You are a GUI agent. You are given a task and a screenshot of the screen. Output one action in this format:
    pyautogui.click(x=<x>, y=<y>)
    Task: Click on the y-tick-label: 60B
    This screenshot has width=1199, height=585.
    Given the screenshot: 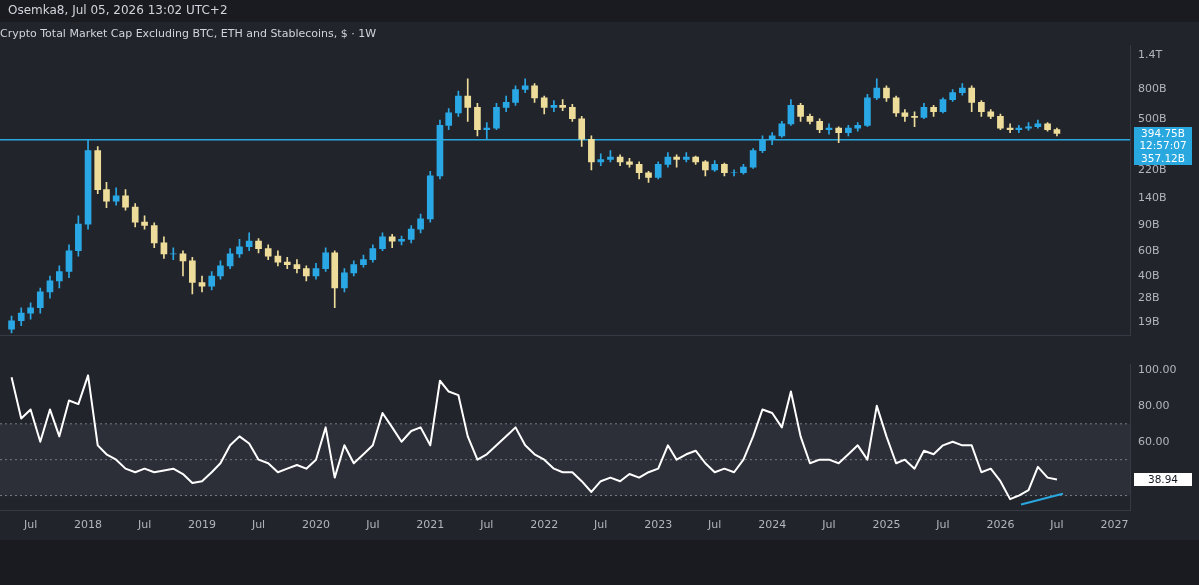 What is the action you would take?
    pyautogui.click(x=1149, y=250)
    